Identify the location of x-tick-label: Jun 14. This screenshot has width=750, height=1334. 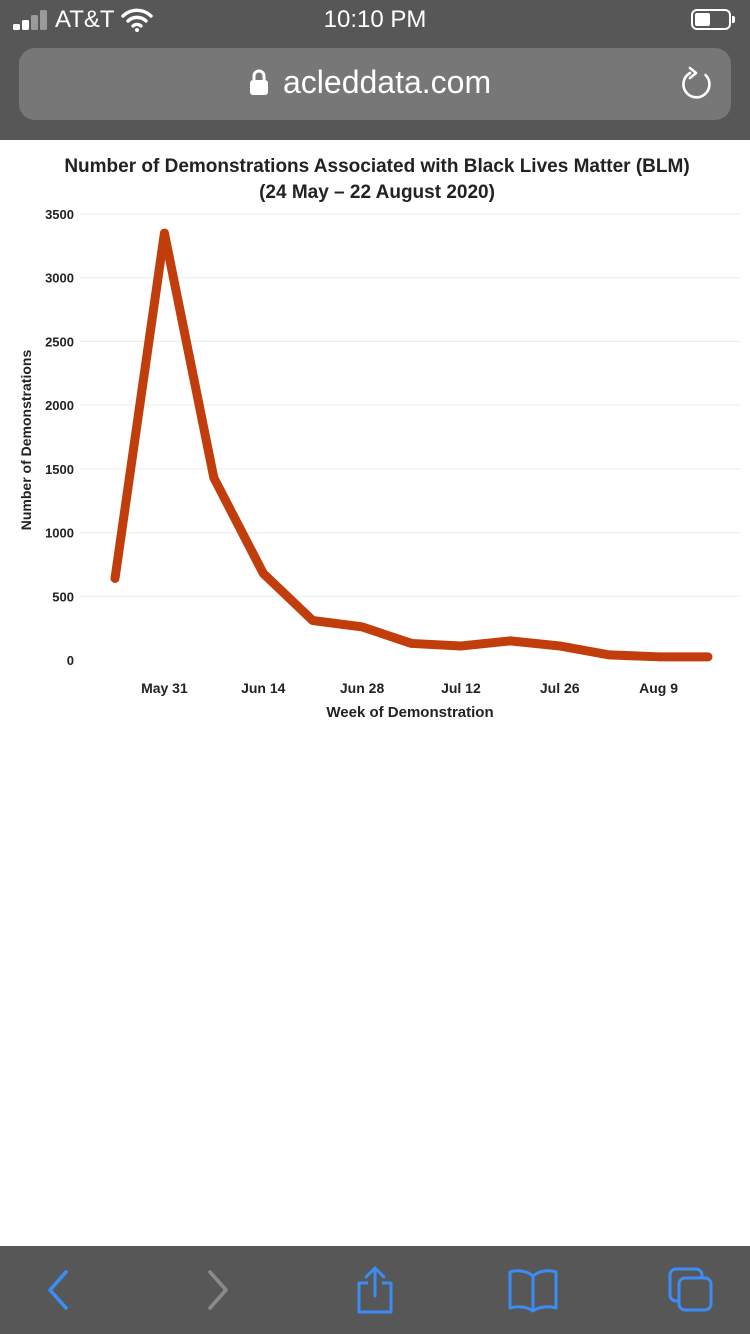
(263, 688).